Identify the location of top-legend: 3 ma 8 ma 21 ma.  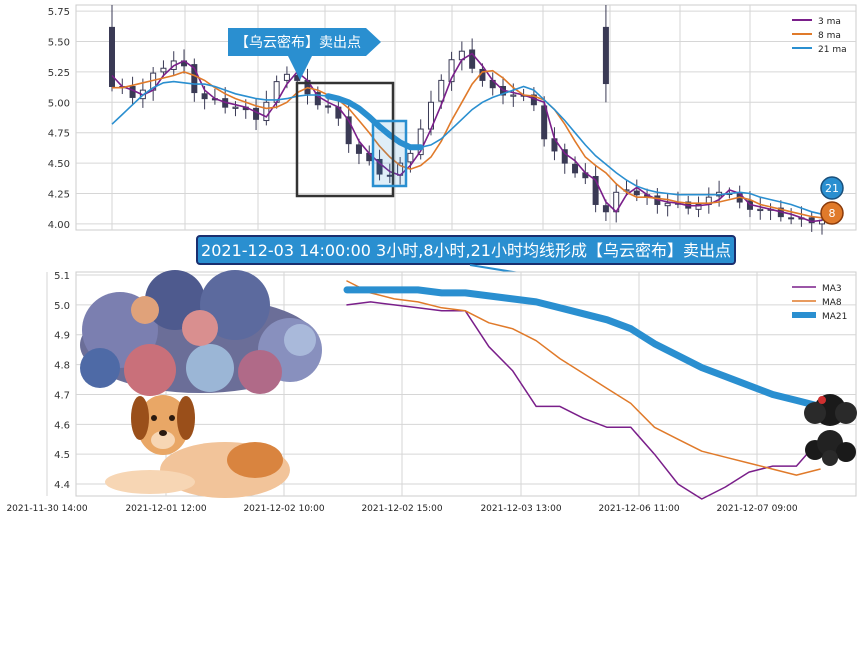
(819, 36).